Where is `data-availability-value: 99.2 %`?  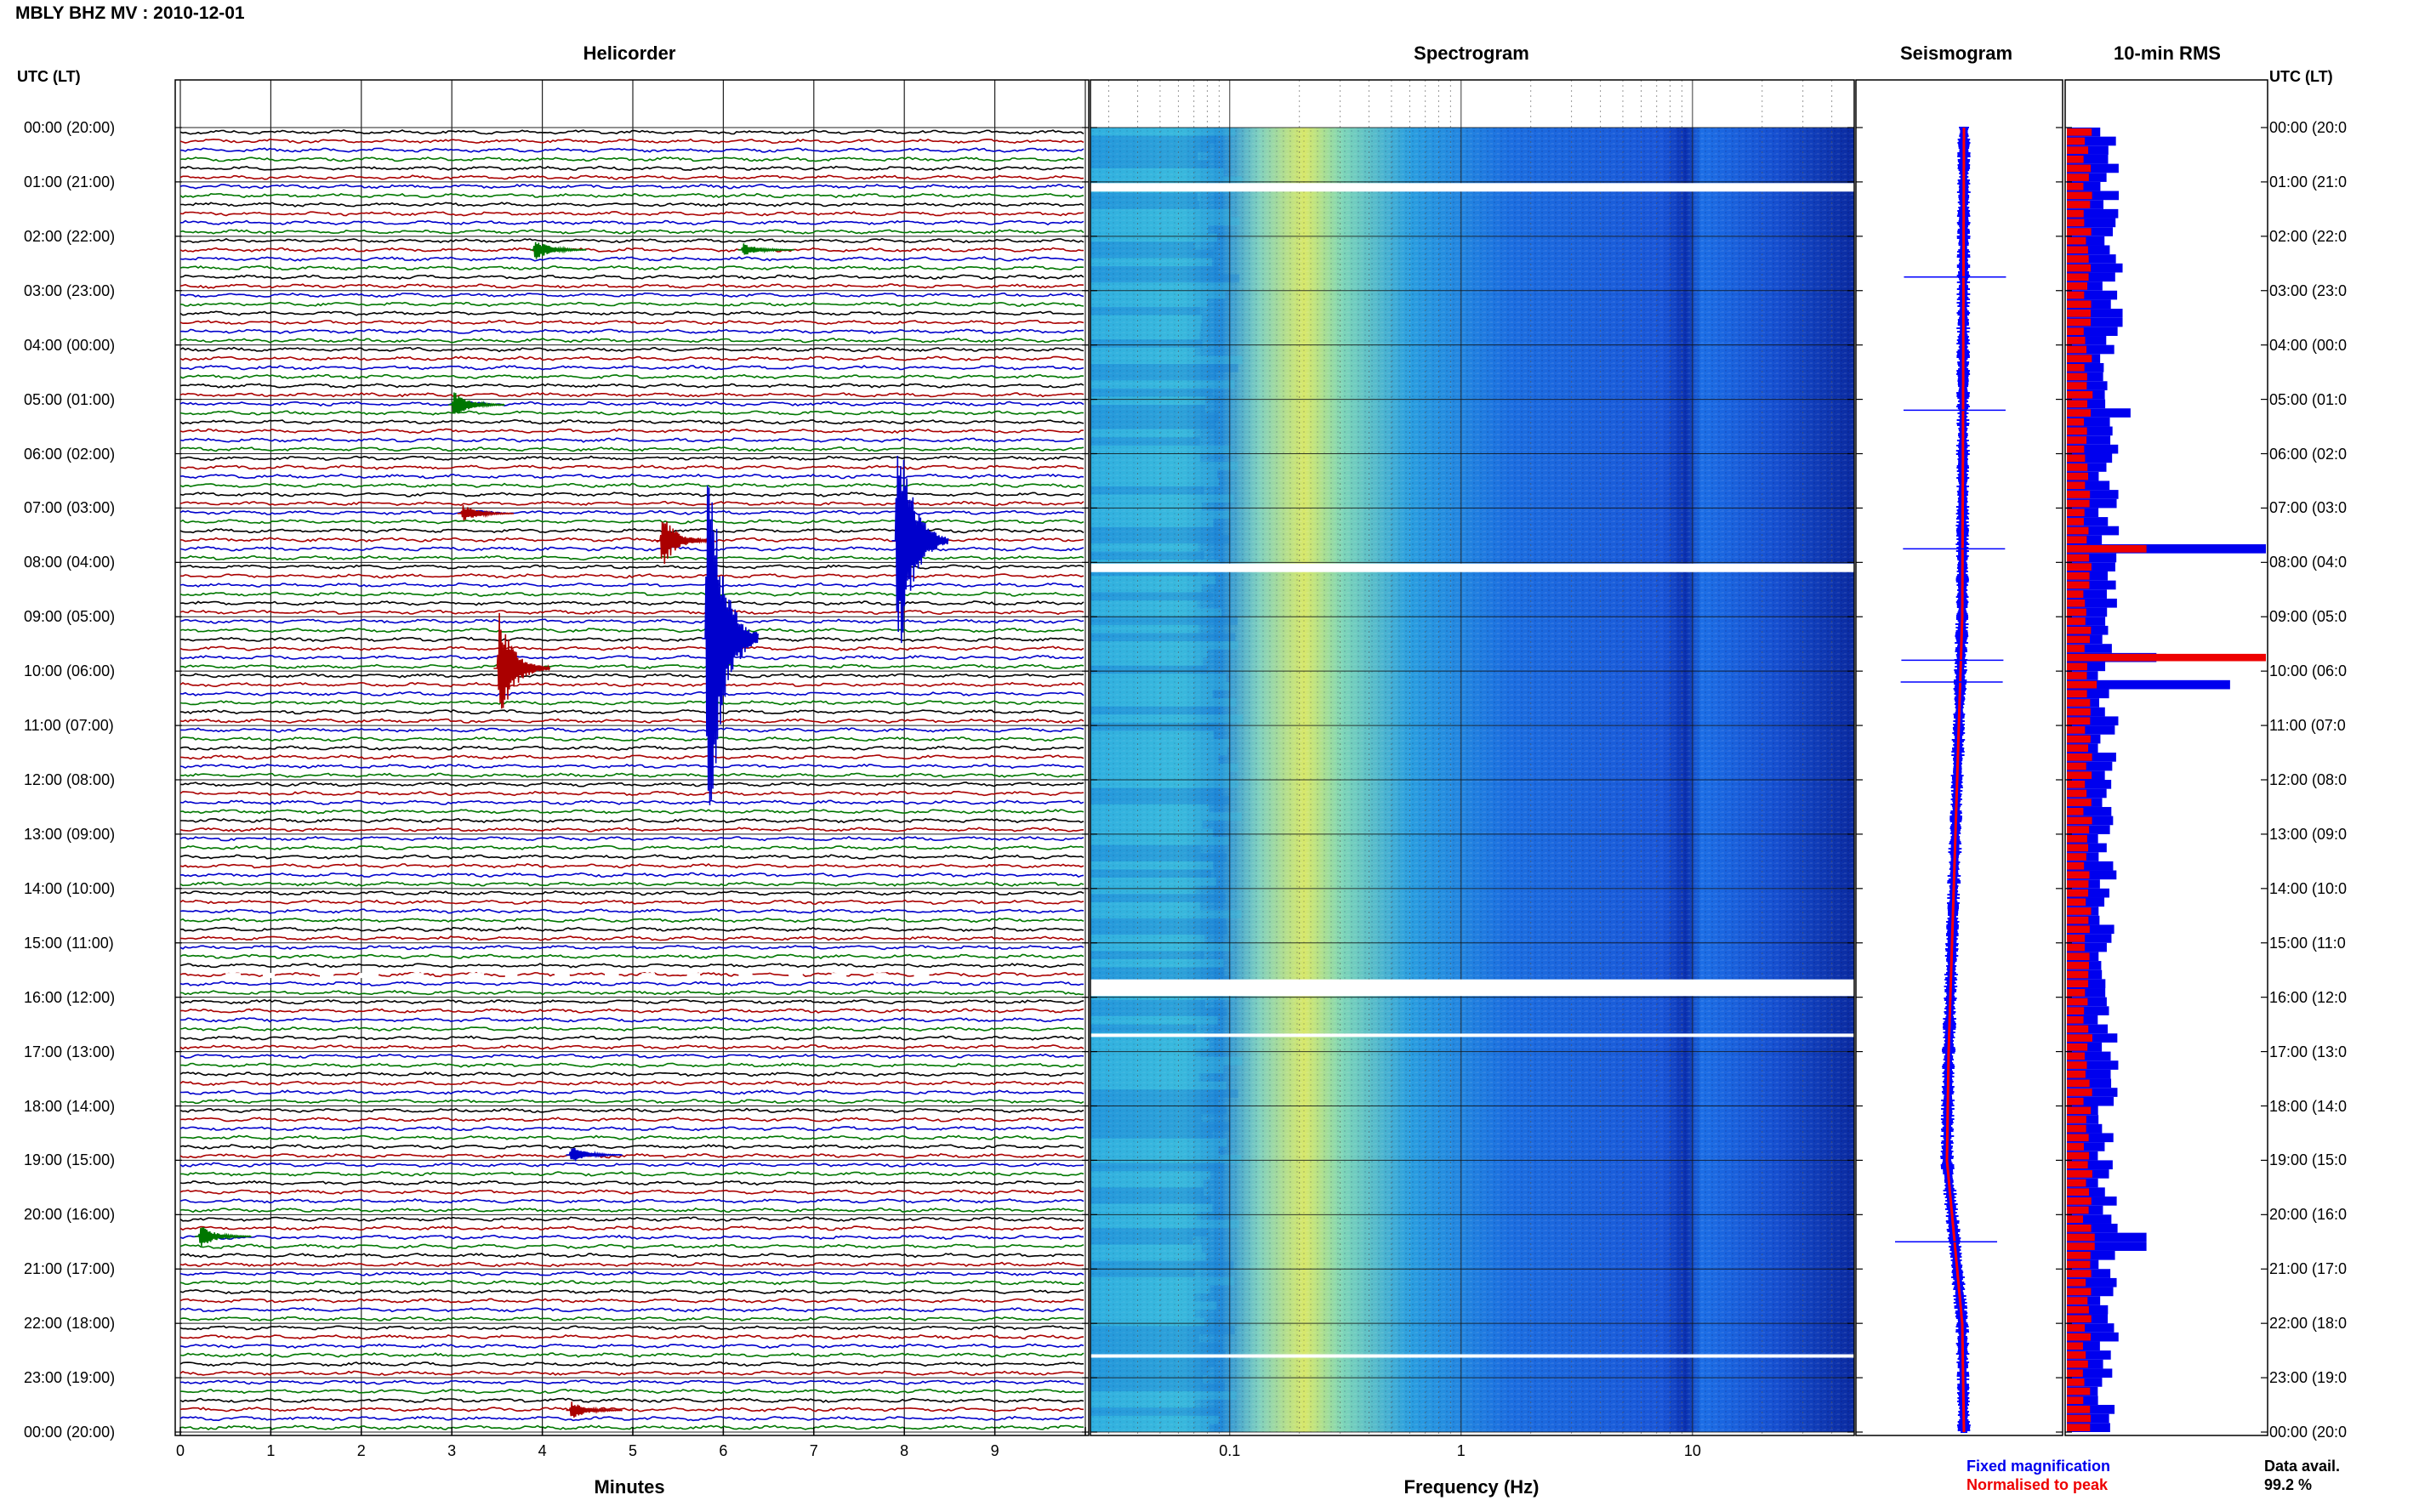 data-availability-value: 99.2 % is located at coordinates (2288, 1484).